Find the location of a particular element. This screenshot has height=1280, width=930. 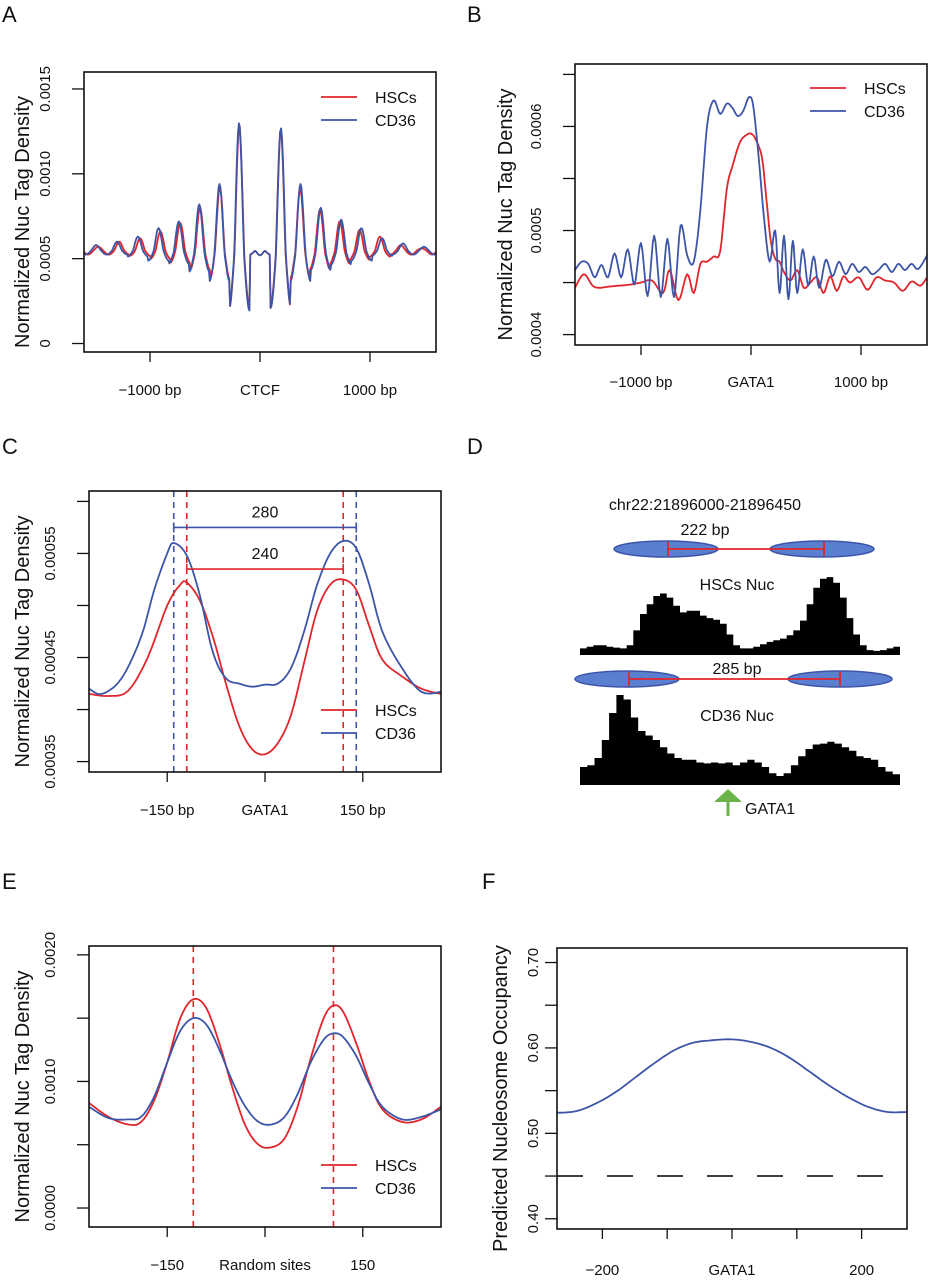

series-line-predicted-occupancy is located at coordinates (732, 1076).